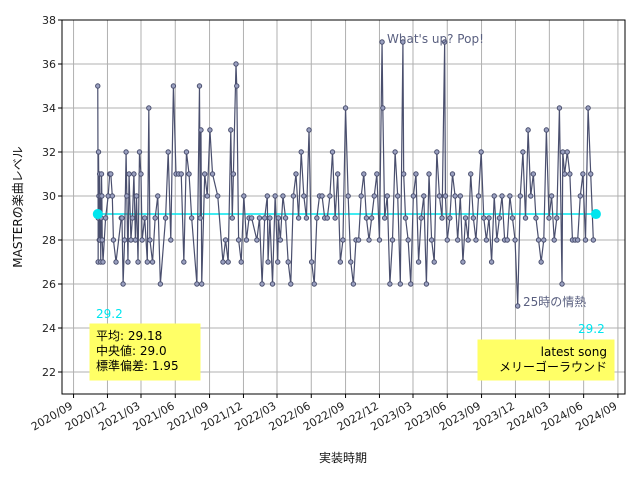  What do you see at coordinates (18, 206) in the screenshot?
I see `y-axis-title: MASTERの楽曲レベル` at bounding box center [18, 206].